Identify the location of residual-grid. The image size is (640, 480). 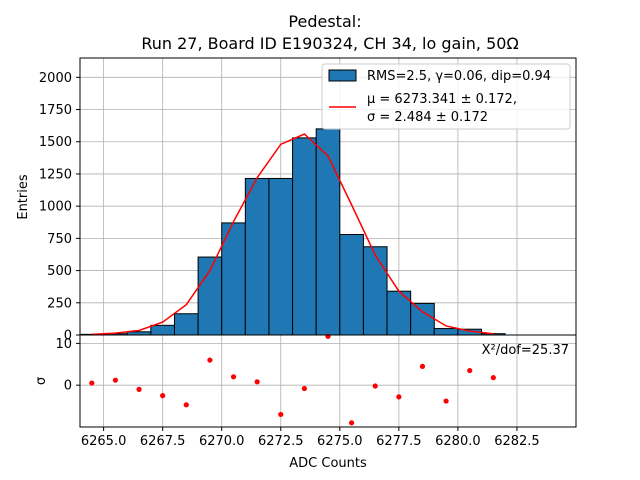
(328, 381).